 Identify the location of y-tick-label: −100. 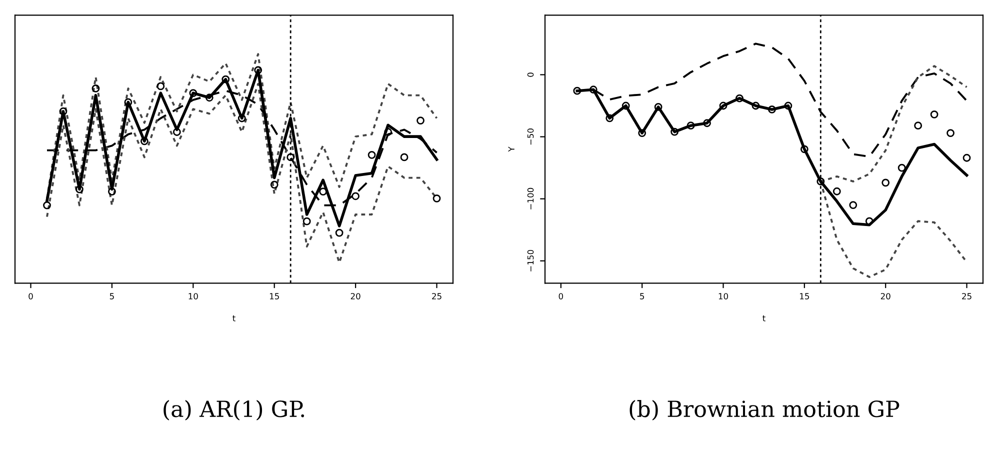
(530, 199).